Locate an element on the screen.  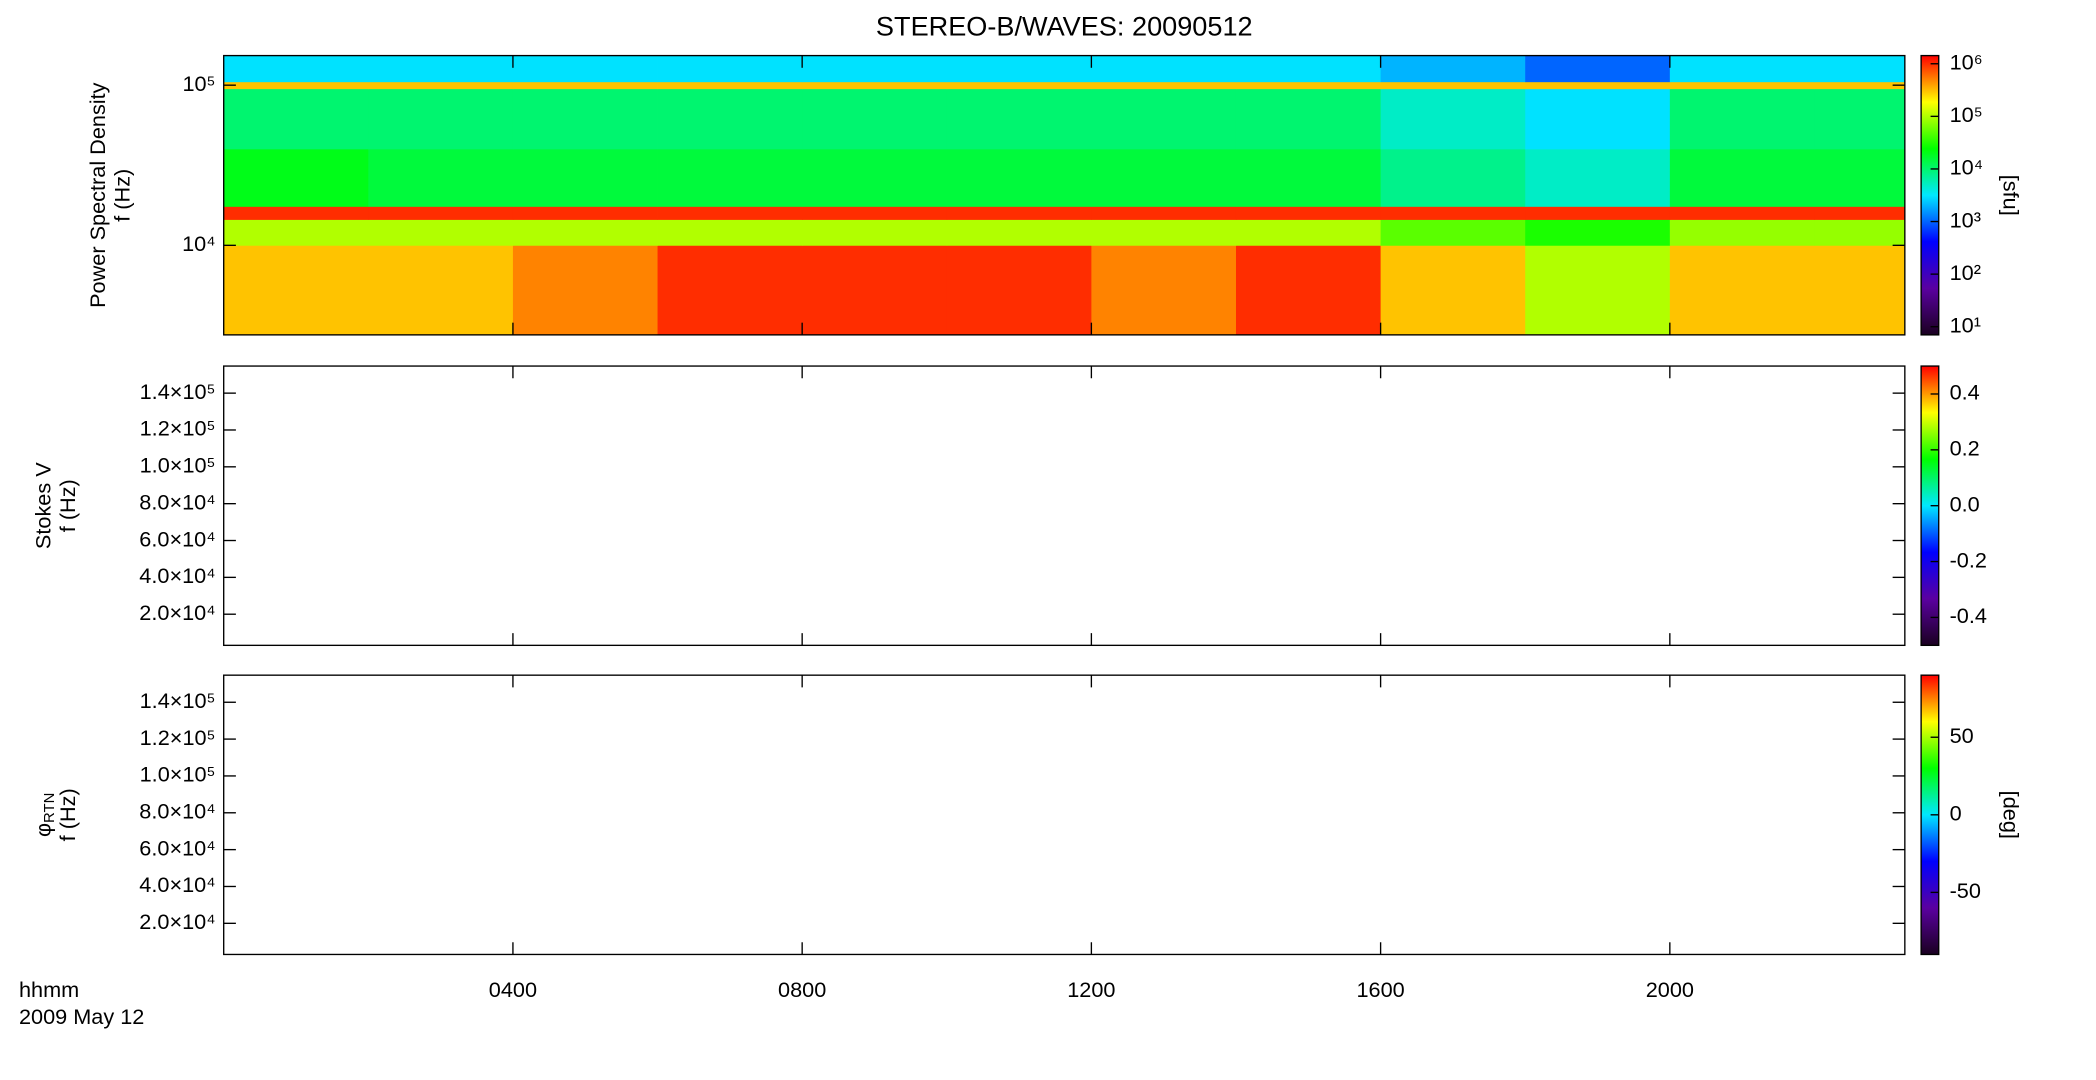
y-axis-label-sub: RTN is located at coordinates (50, 808).